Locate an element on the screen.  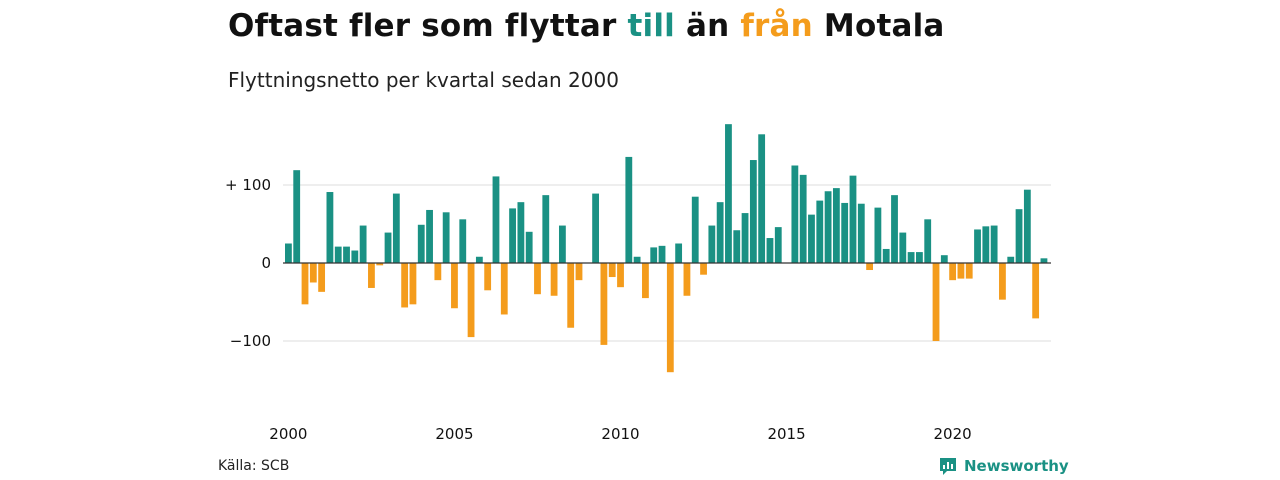
newsworthy-logo-icon is located at coordinates (948, 466).